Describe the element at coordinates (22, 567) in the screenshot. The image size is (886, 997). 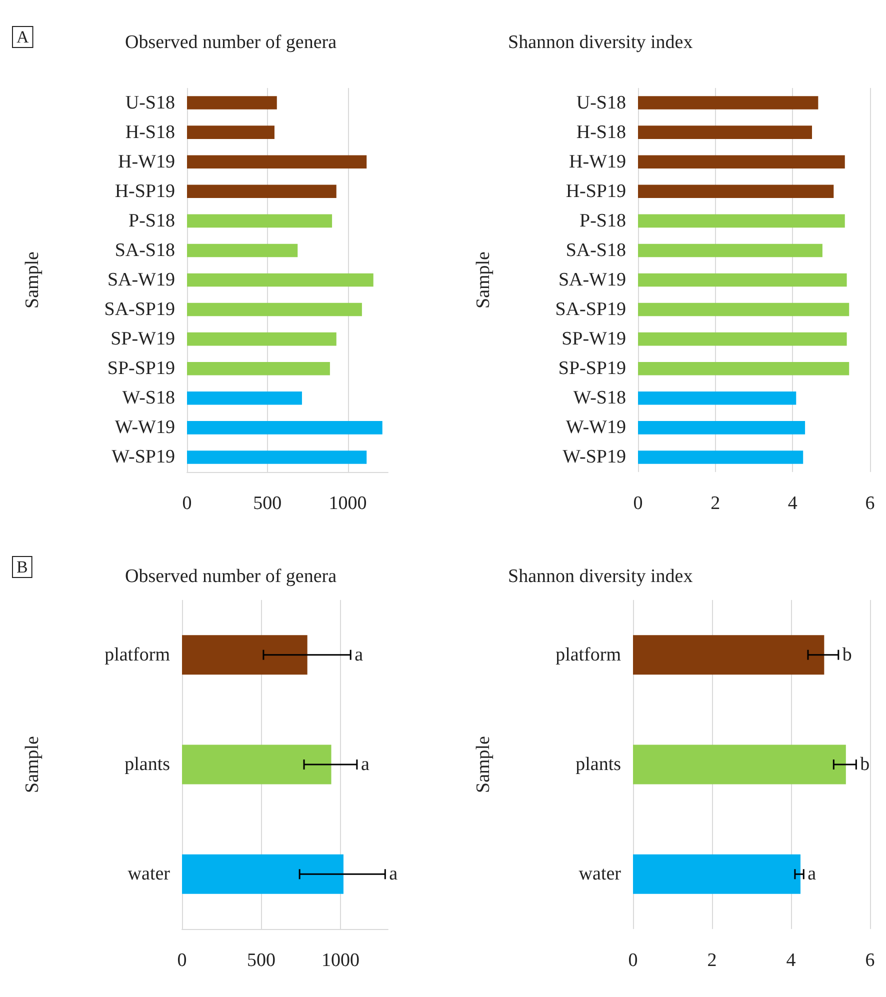
I see `text: B` at that location.